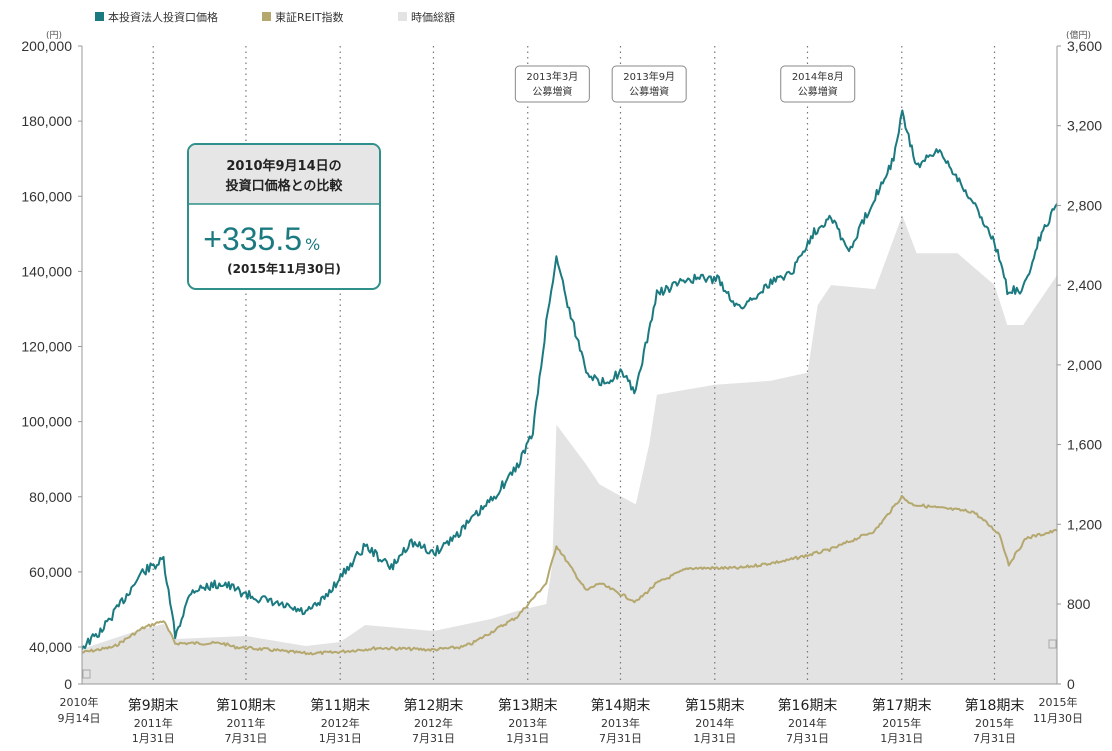 The height and width of the screenshot is (751, 1112). What do you see at coordinates (1052, 644) in the screenshot?
I see `end-marker` at bounding box center [1052, 644].